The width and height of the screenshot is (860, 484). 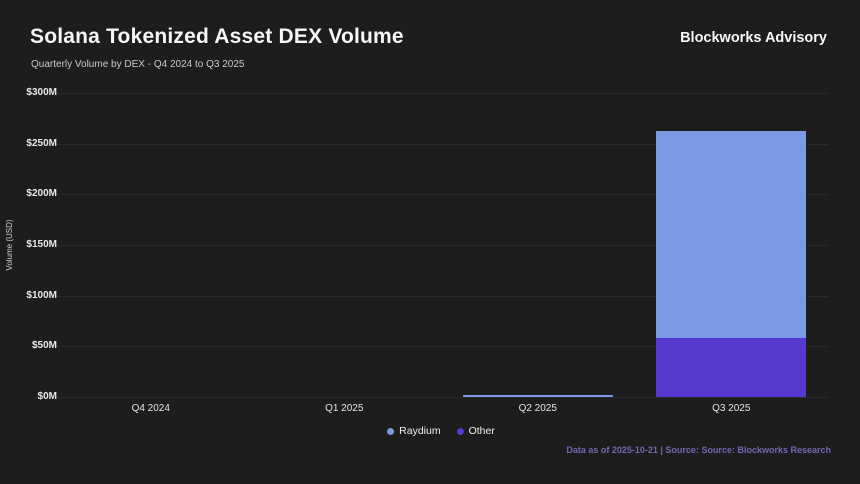 I want to click on legend-item-other: Other, so click(x=475, y=431).